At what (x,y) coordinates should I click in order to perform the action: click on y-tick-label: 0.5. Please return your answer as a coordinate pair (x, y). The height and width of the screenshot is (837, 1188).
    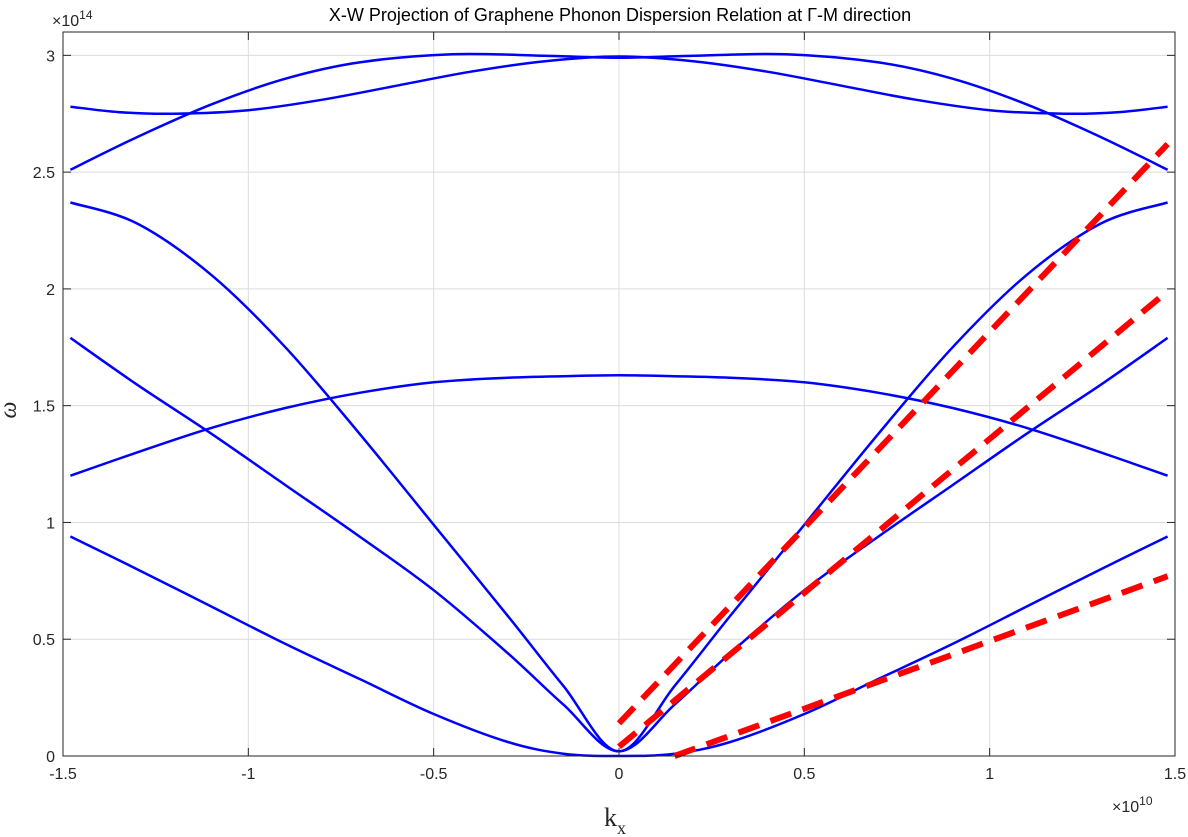
    Looking at the image, I should click on (44, 640).